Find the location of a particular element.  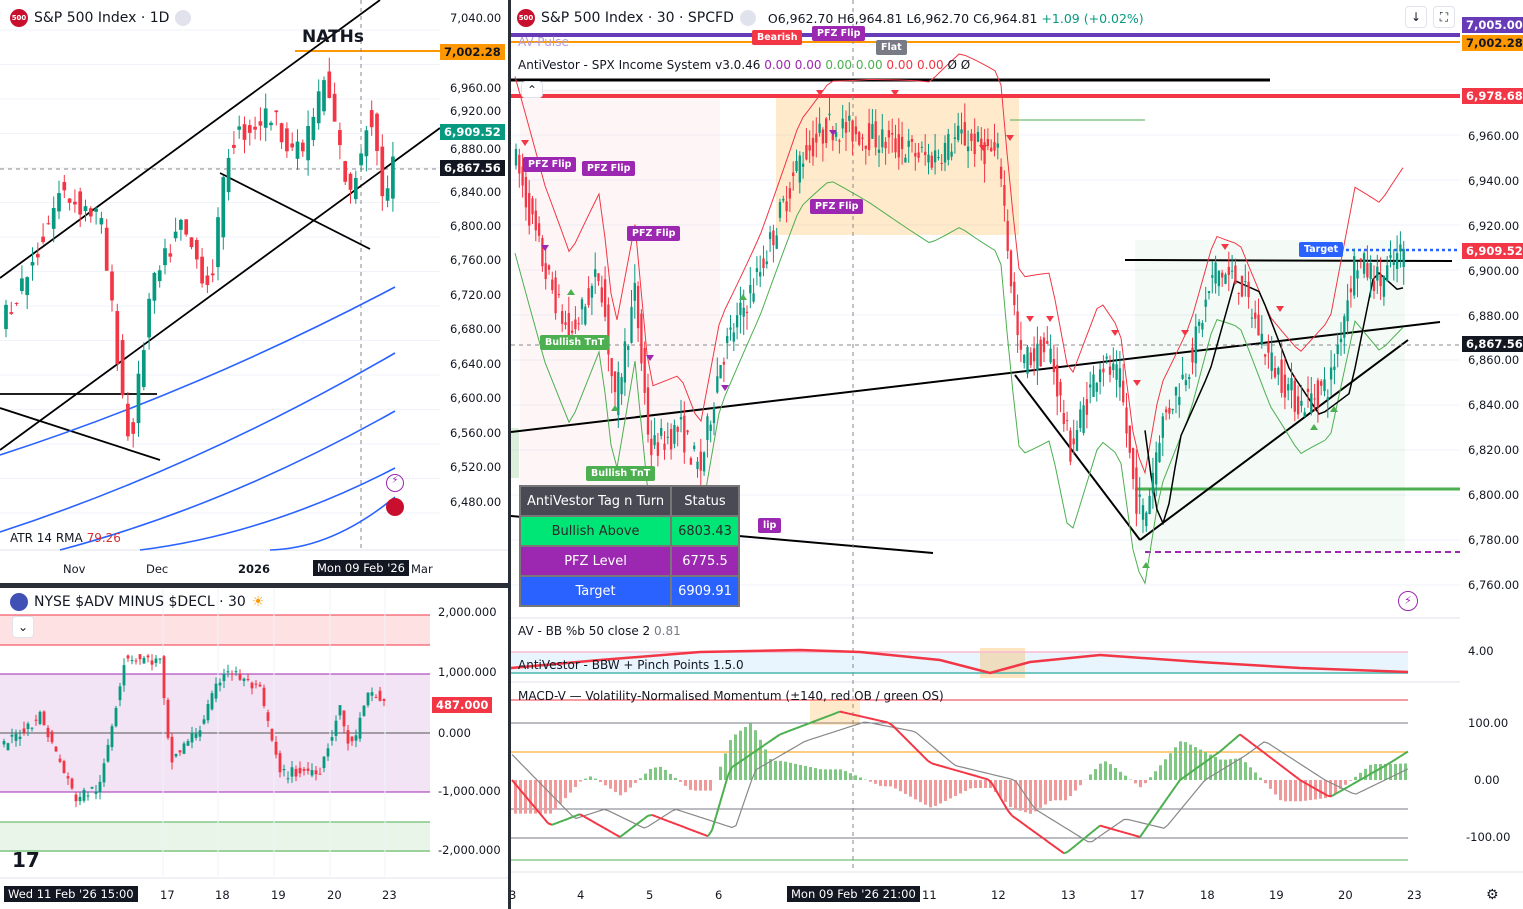

breadth-title: NYSE $ADV MINUS $DECL · 30 ☀ is located at coordinates (137, 602).